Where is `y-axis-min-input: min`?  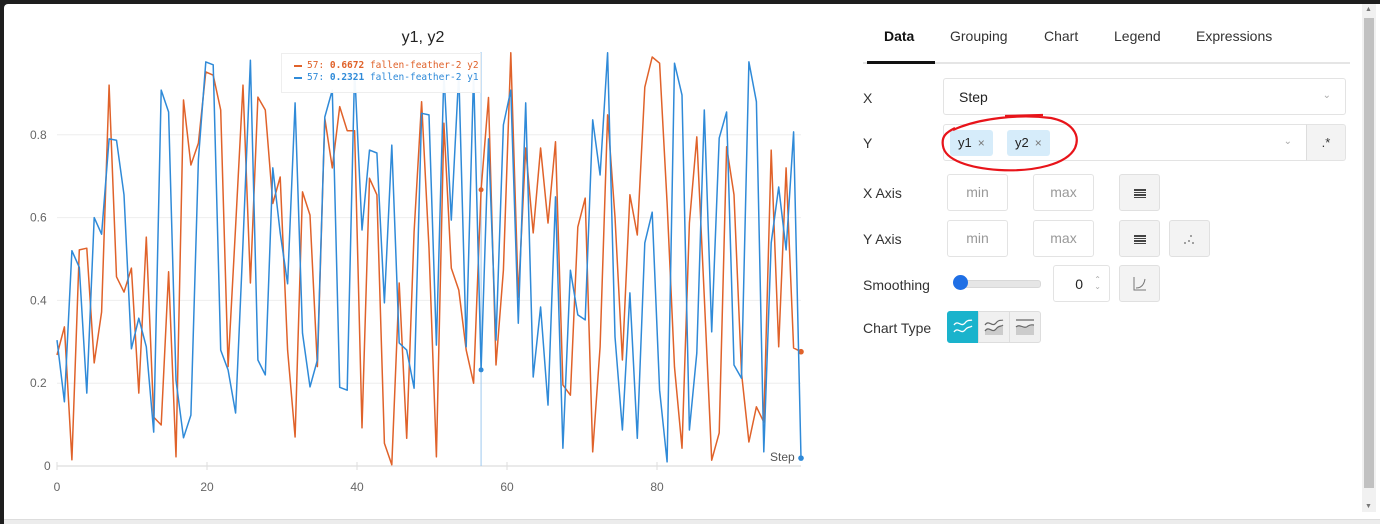
y-axis-min-input: min is located at coordinates (977, 238).